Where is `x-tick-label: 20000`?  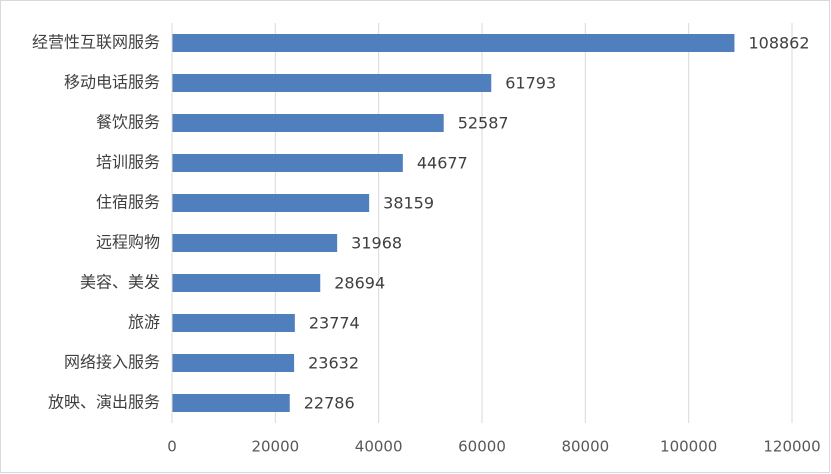
x-tick-label: 20000 is located at coordinates (275, 447).